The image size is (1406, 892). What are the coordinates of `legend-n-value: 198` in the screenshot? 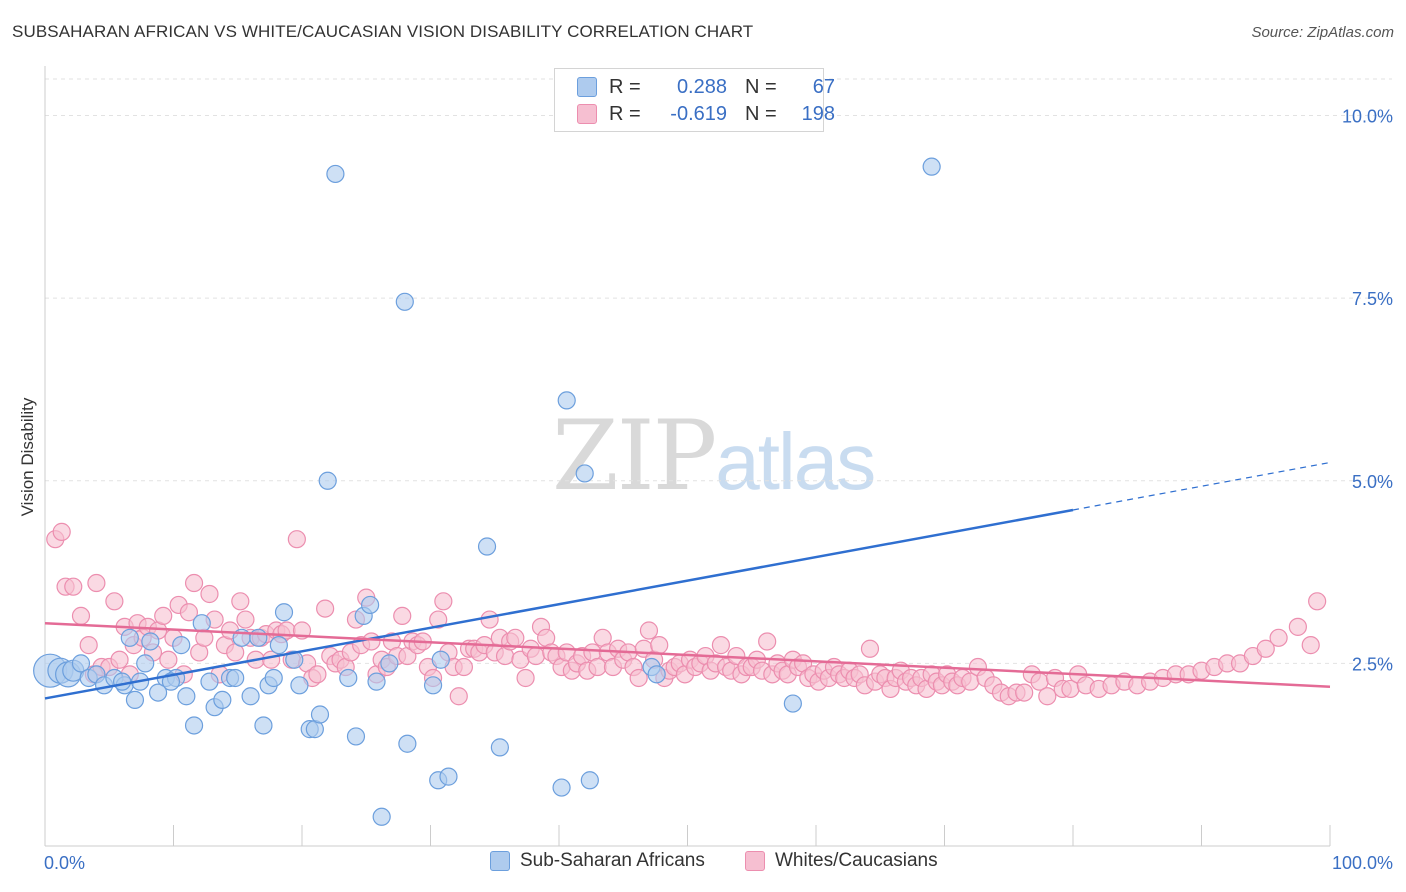 It's located at (818, 113).